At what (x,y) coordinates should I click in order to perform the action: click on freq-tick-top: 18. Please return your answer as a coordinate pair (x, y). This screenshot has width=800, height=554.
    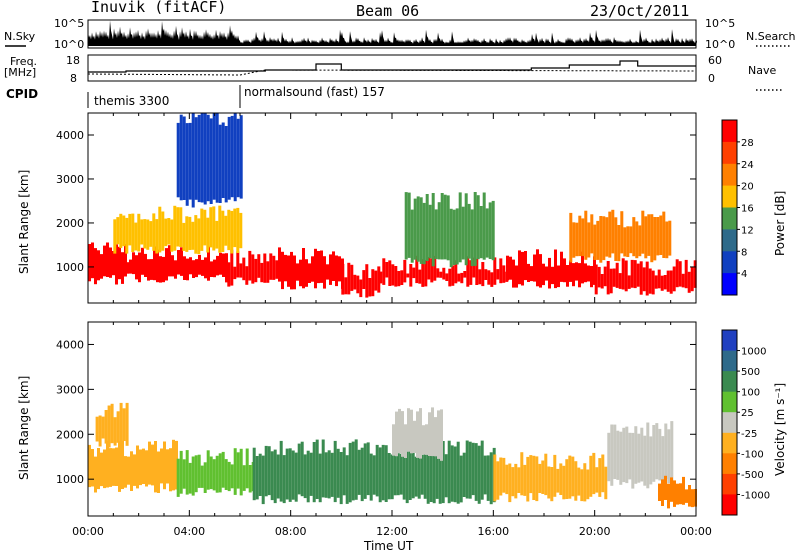
    Looking at the image, I should click on (73, 60).